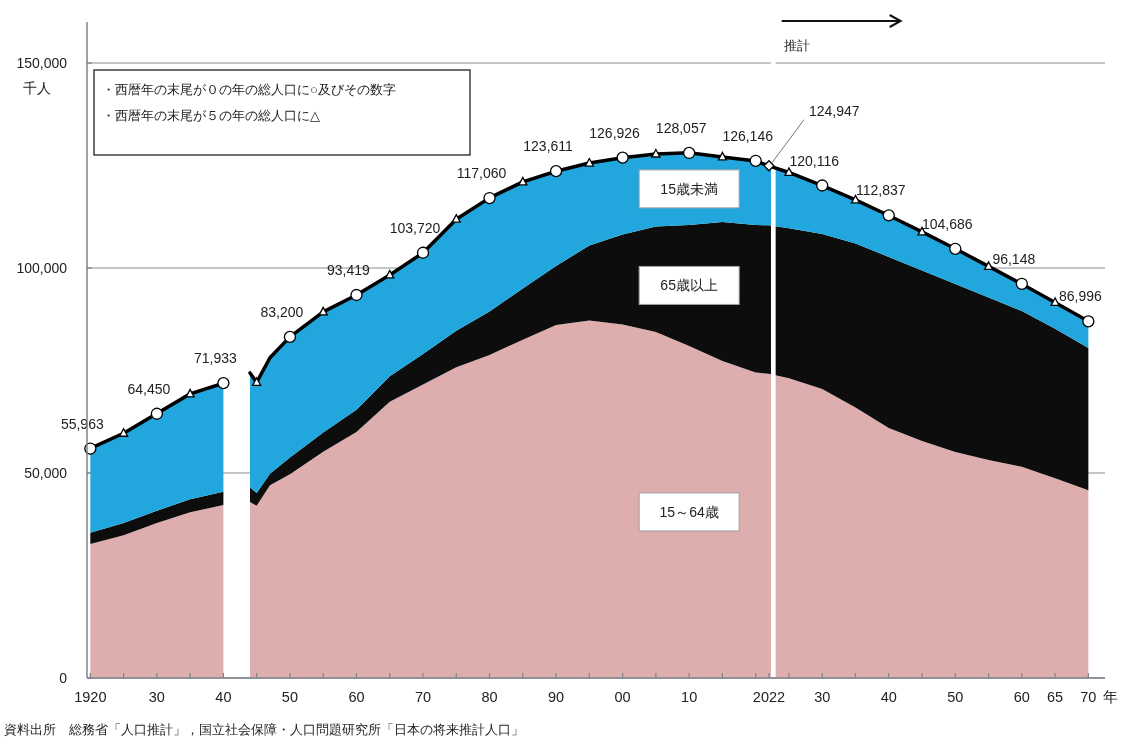 This screenshot has width=1129, height=742. What do you see at coordinates (282, 311) in the screenshot?
I see `data-label: 83,200` at bounding box center [282, 311].